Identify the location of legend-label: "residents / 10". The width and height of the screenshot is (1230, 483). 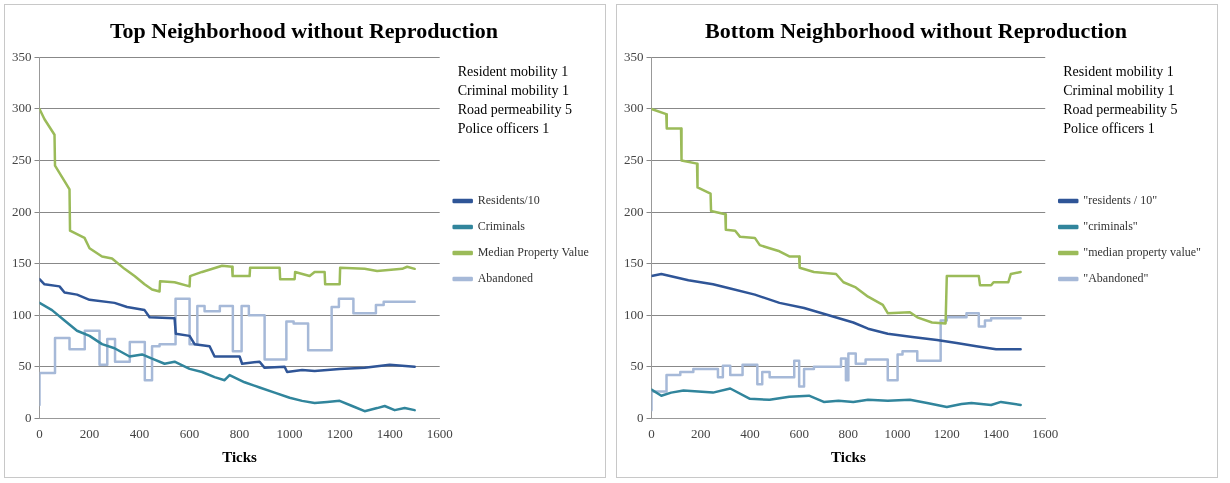
(1120, 200).